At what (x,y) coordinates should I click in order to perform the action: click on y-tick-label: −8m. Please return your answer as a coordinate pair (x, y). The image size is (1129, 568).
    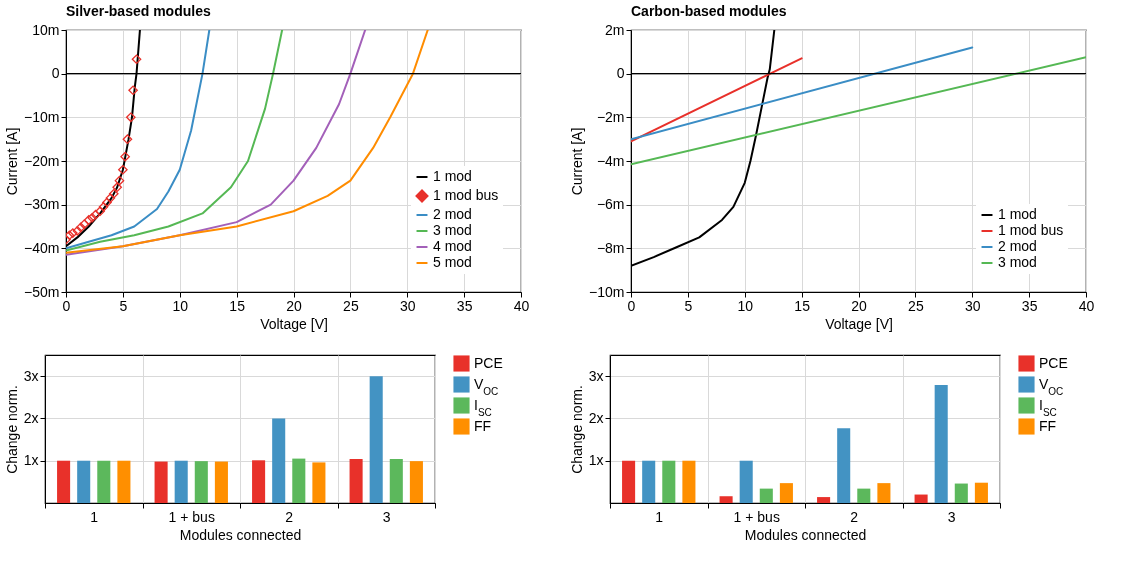
    Looking at the image, I should click on (610, 247).